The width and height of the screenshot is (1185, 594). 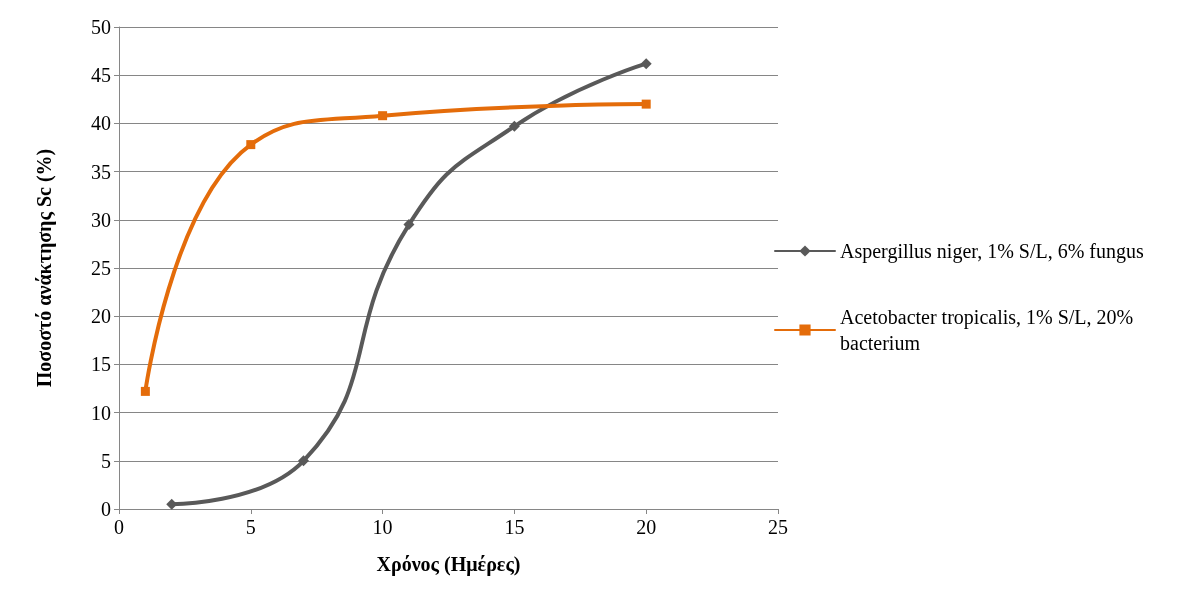 What do you see at coordinates (646, 527) in the screenshot?
I see `x-tick-label: 20` at bounding box center [646, 527].